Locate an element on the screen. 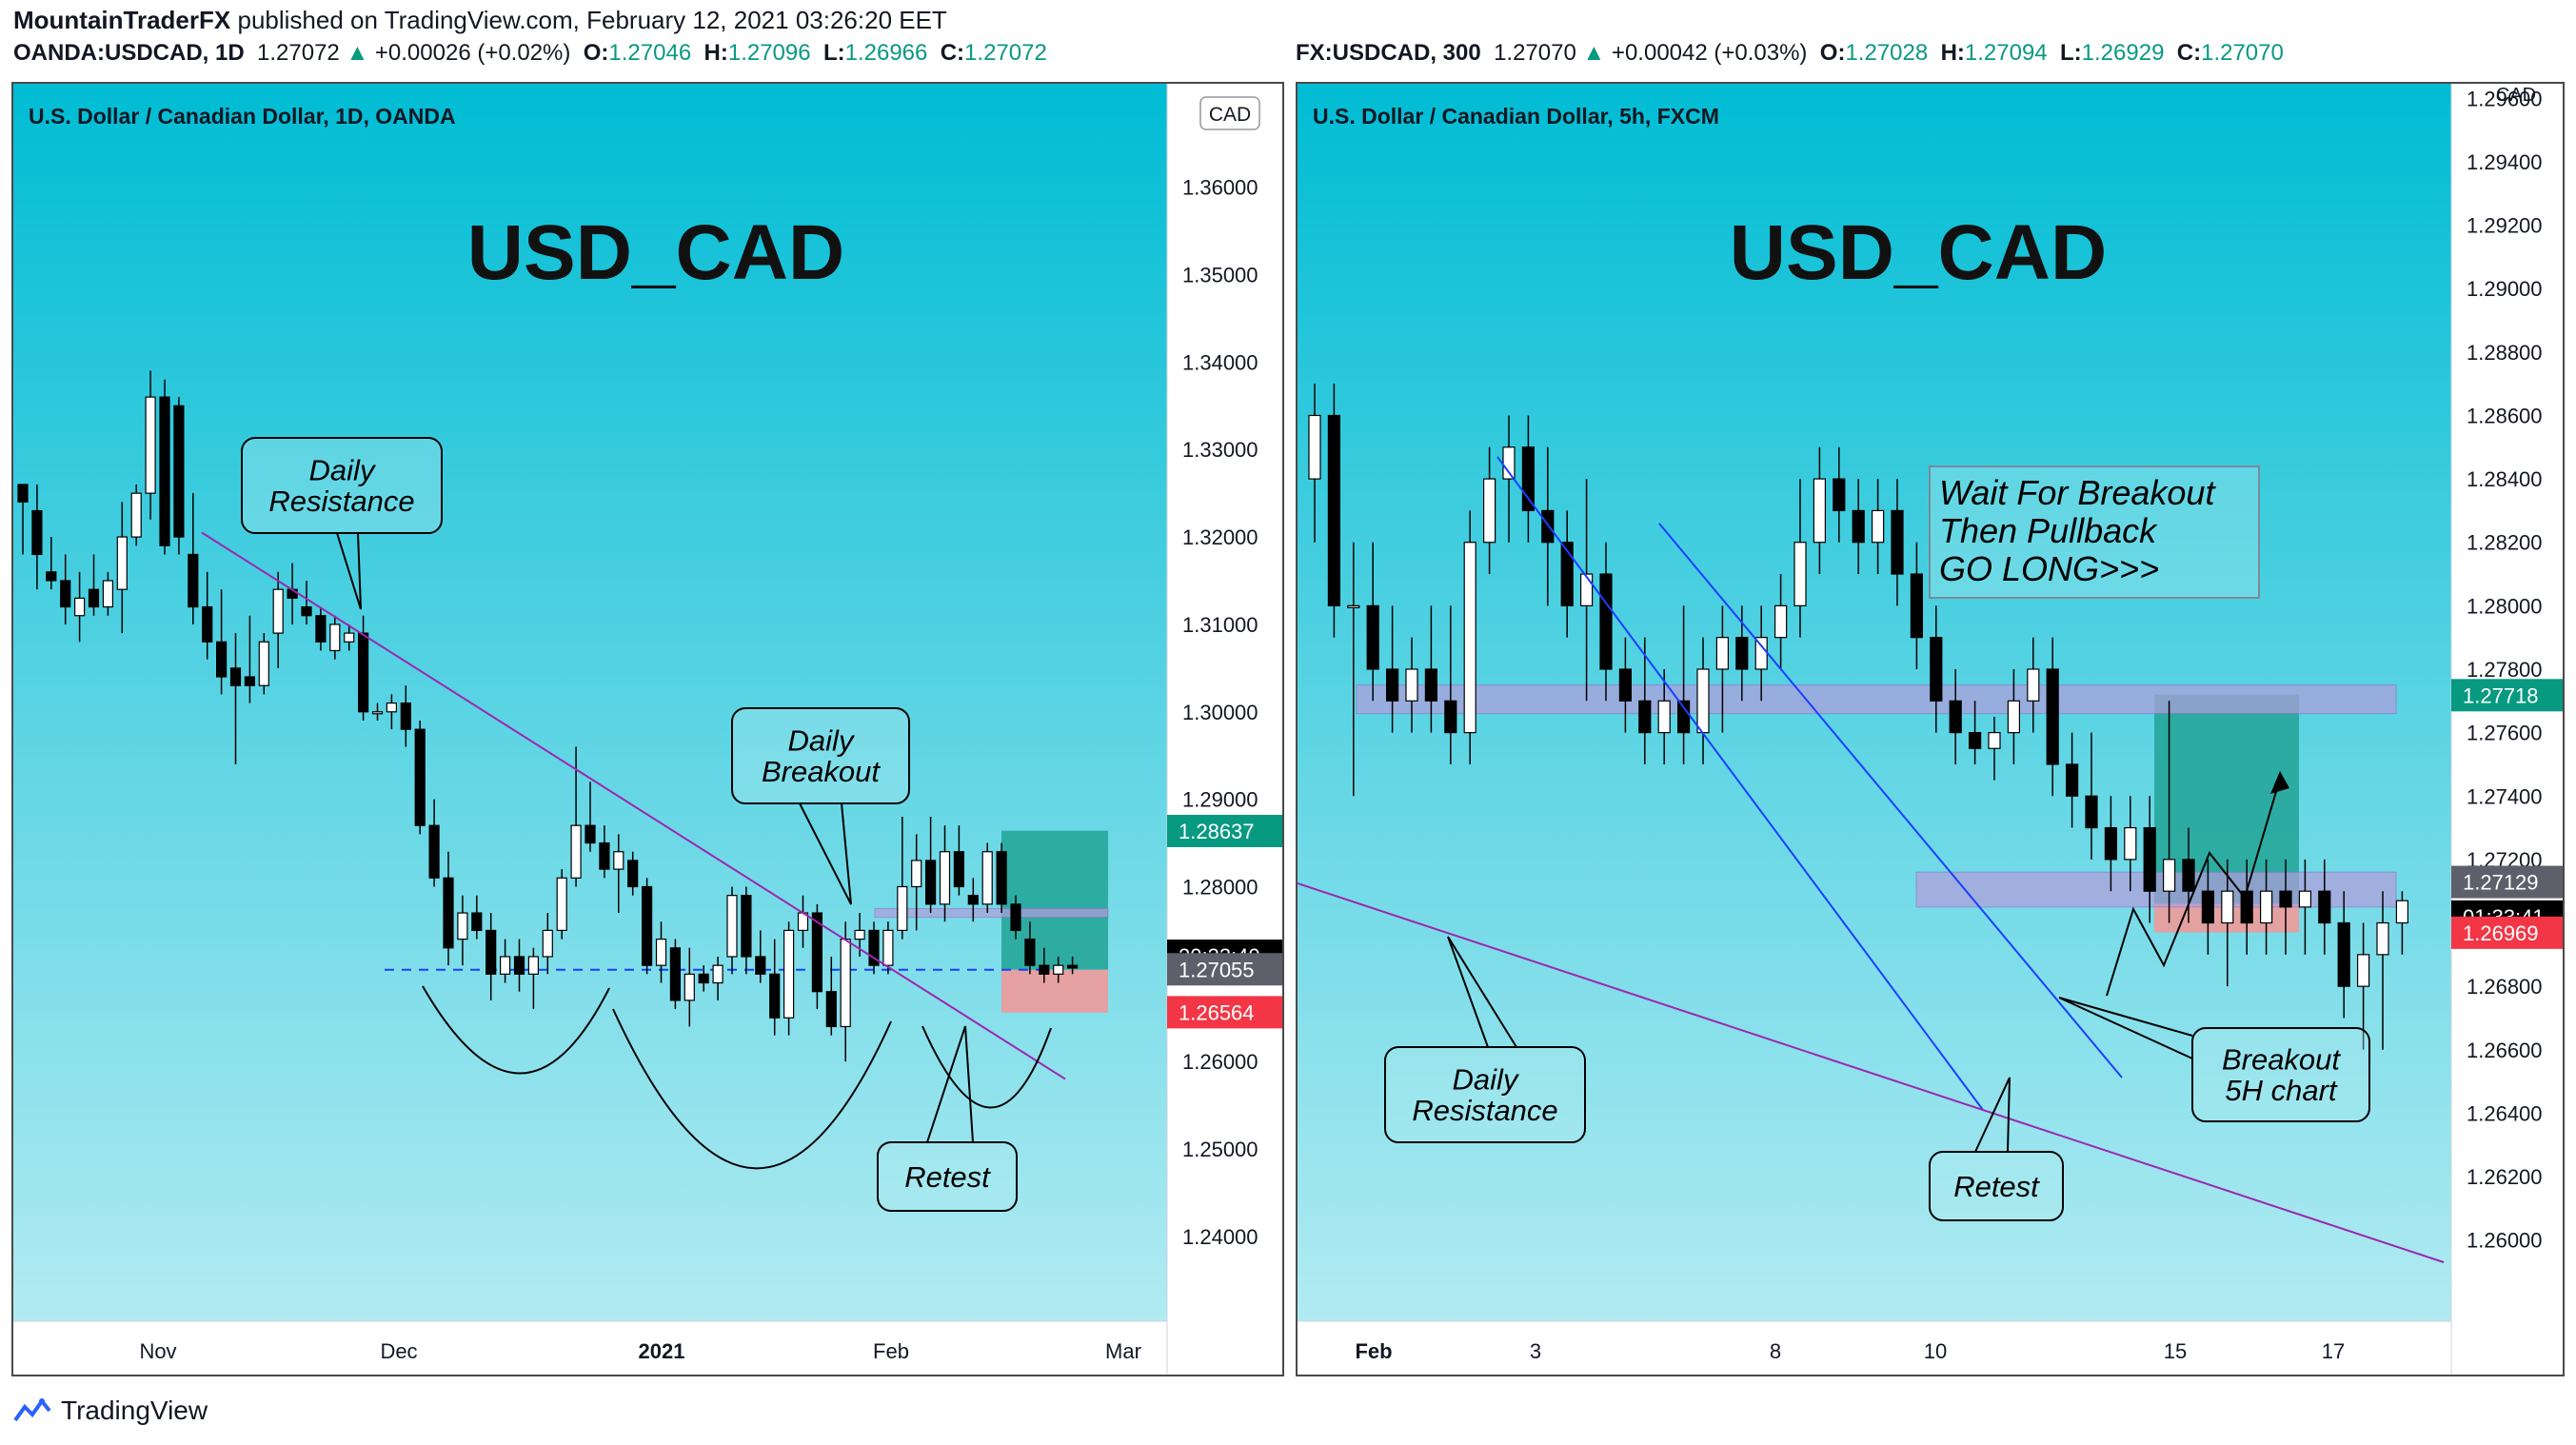 The width and height of the screenshot is (2576, 1445). left-last: 1.27072 is located at coordinates (299, 53).